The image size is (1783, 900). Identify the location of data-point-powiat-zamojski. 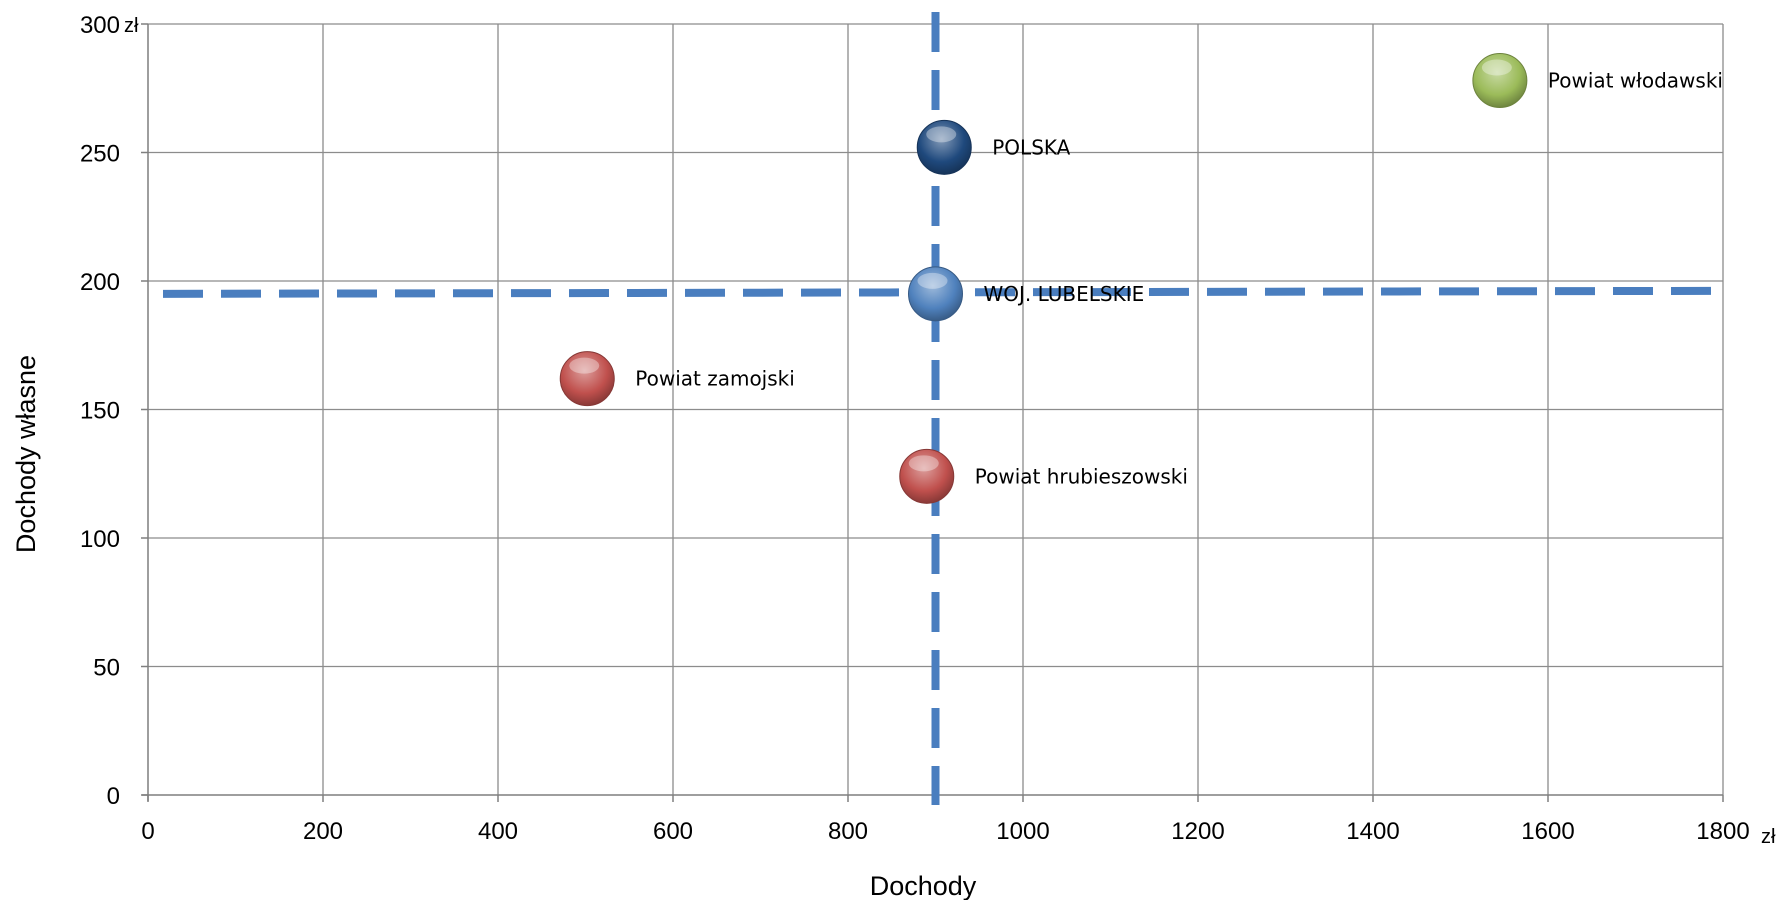
(587, 379).